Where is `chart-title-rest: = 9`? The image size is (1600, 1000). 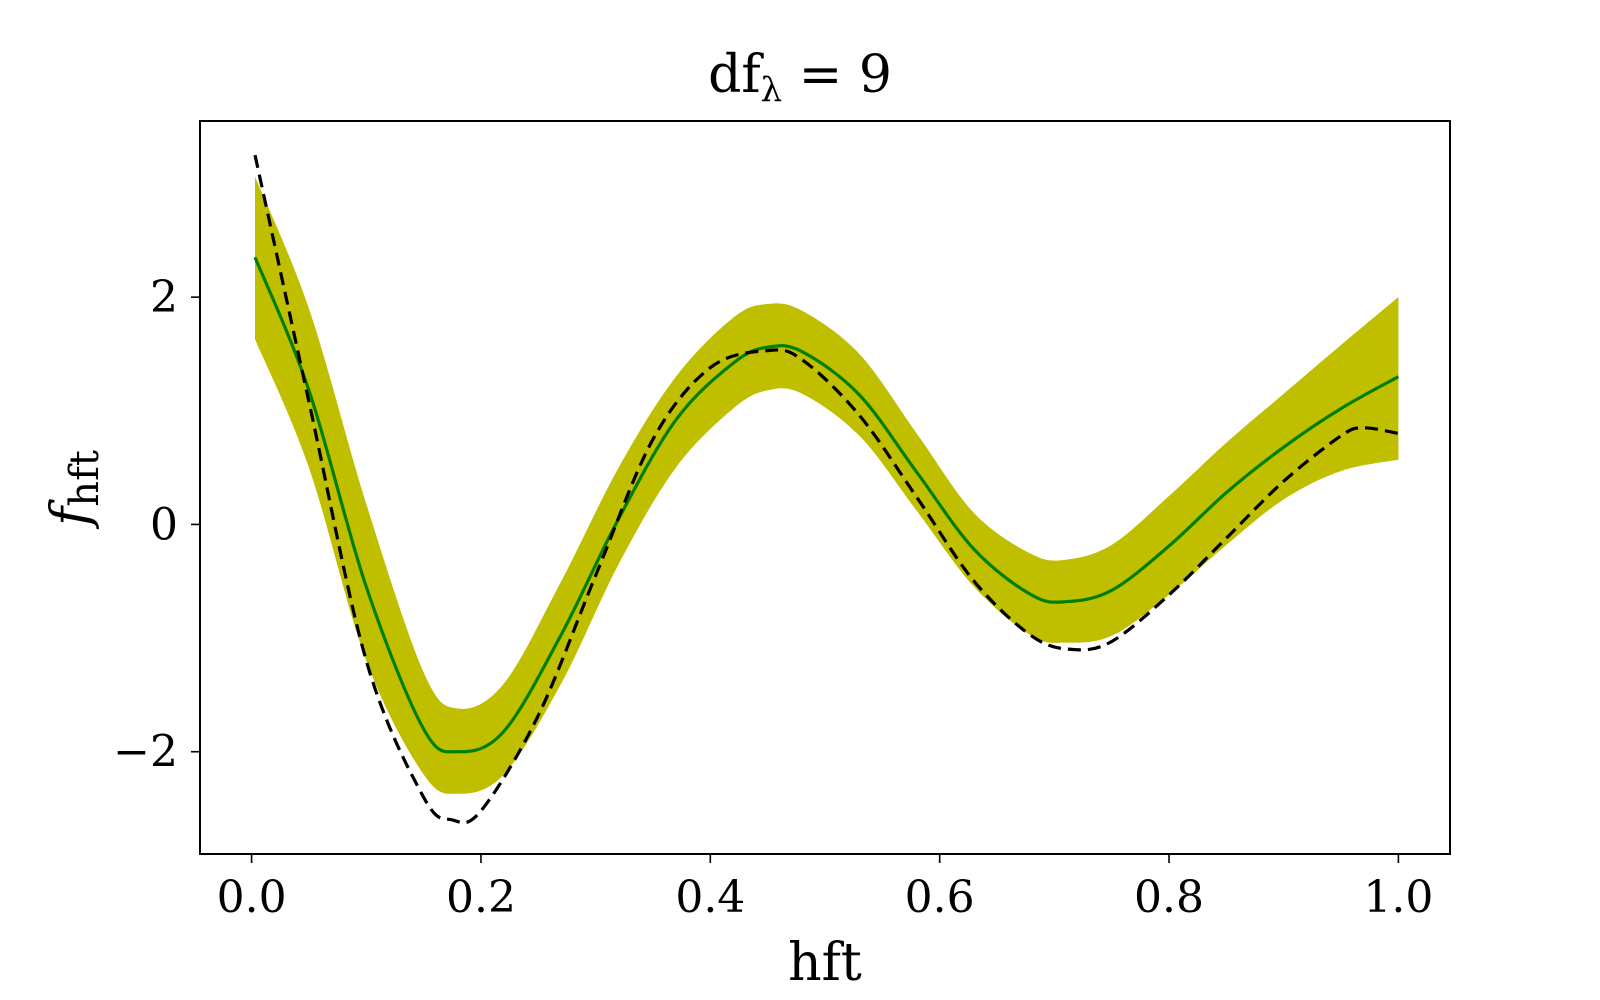 chart-title-rest: = 9 is located at coordinates (837, 75).